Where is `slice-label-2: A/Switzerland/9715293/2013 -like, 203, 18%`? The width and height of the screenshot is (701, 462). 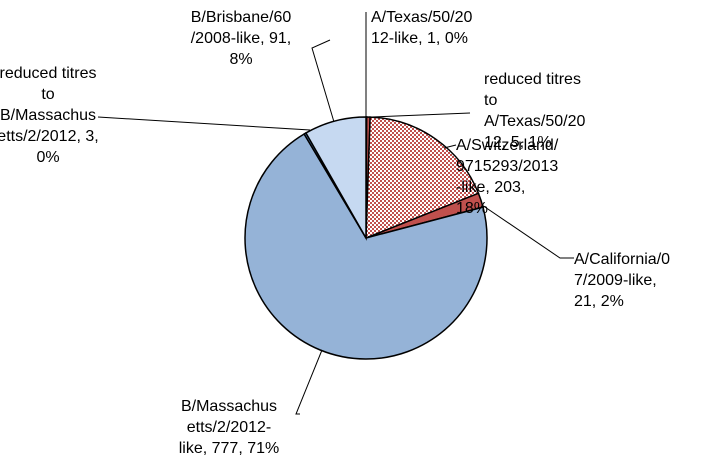 slice-label-2: A/Switzerland/9715293/2013 -like, 203, 18% is located at coordinates (507, 177).